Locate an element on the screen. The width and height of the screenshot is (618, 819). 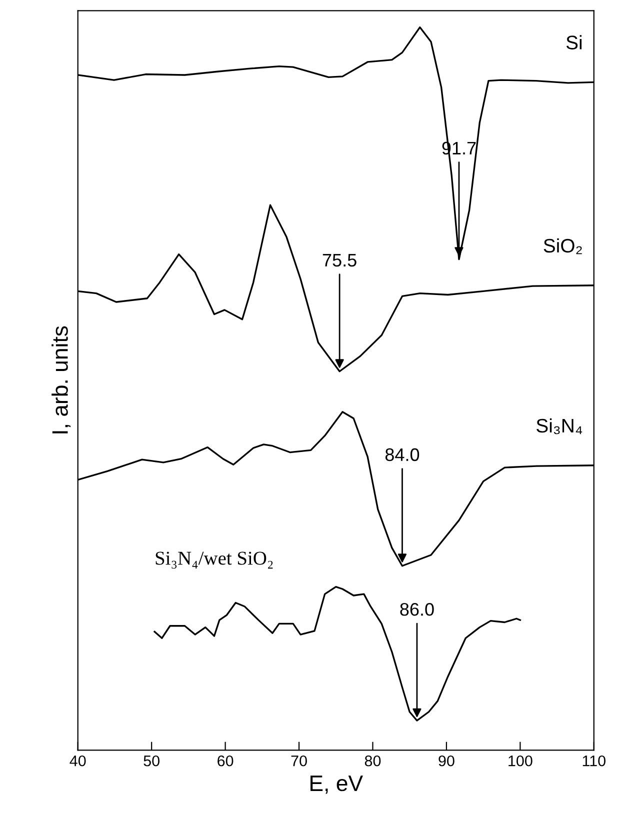
x-tick-label: 100 is located at coordinates (520, 760).